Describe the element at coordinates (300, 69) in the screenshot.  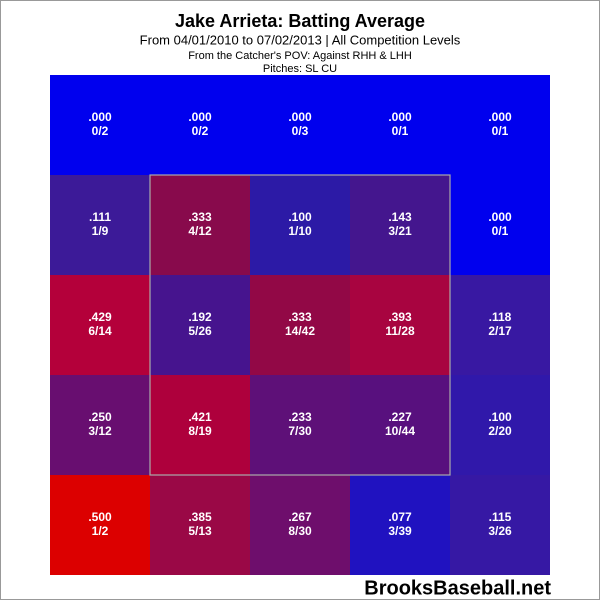
I see `pitches: Pitches: SL CU` at that location.